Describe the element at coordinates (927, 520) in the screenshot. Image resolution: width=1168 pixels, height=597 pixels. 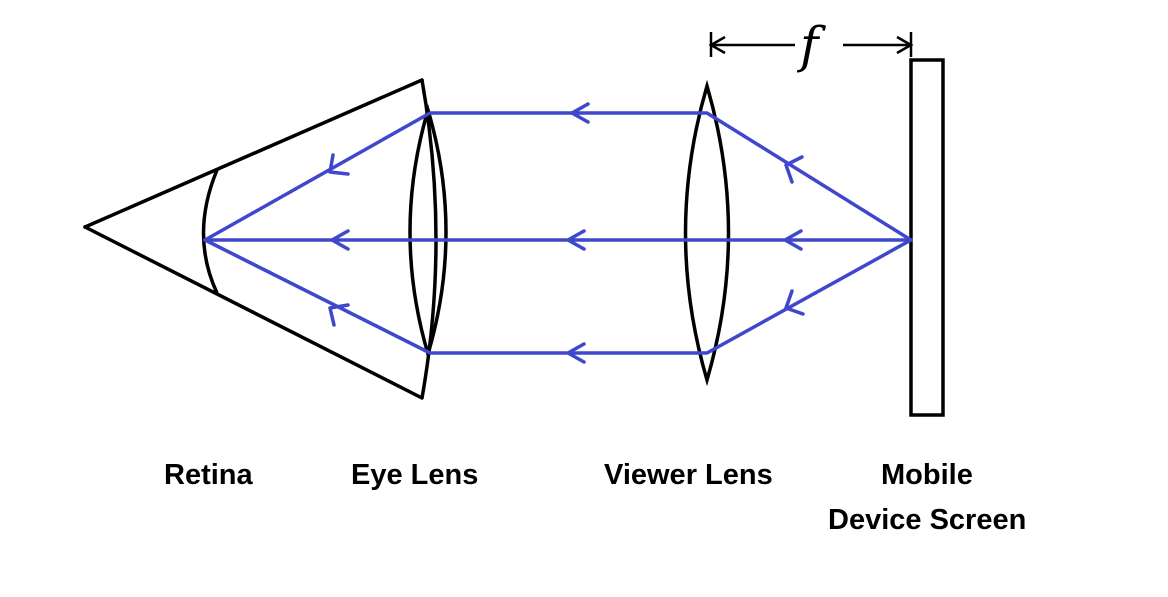
I see `label-device-screen: Device Screen` at that location.